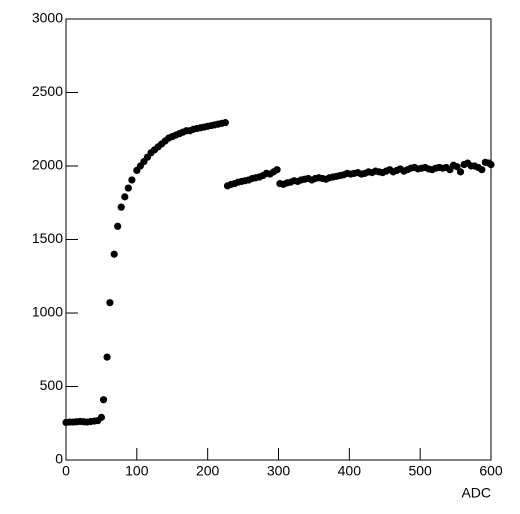 The height and width of the screenshot is (514, 520). Describe the element at coordinates (47, 238) in the screenshot. I see `y-tick-label: 1500` at that location.